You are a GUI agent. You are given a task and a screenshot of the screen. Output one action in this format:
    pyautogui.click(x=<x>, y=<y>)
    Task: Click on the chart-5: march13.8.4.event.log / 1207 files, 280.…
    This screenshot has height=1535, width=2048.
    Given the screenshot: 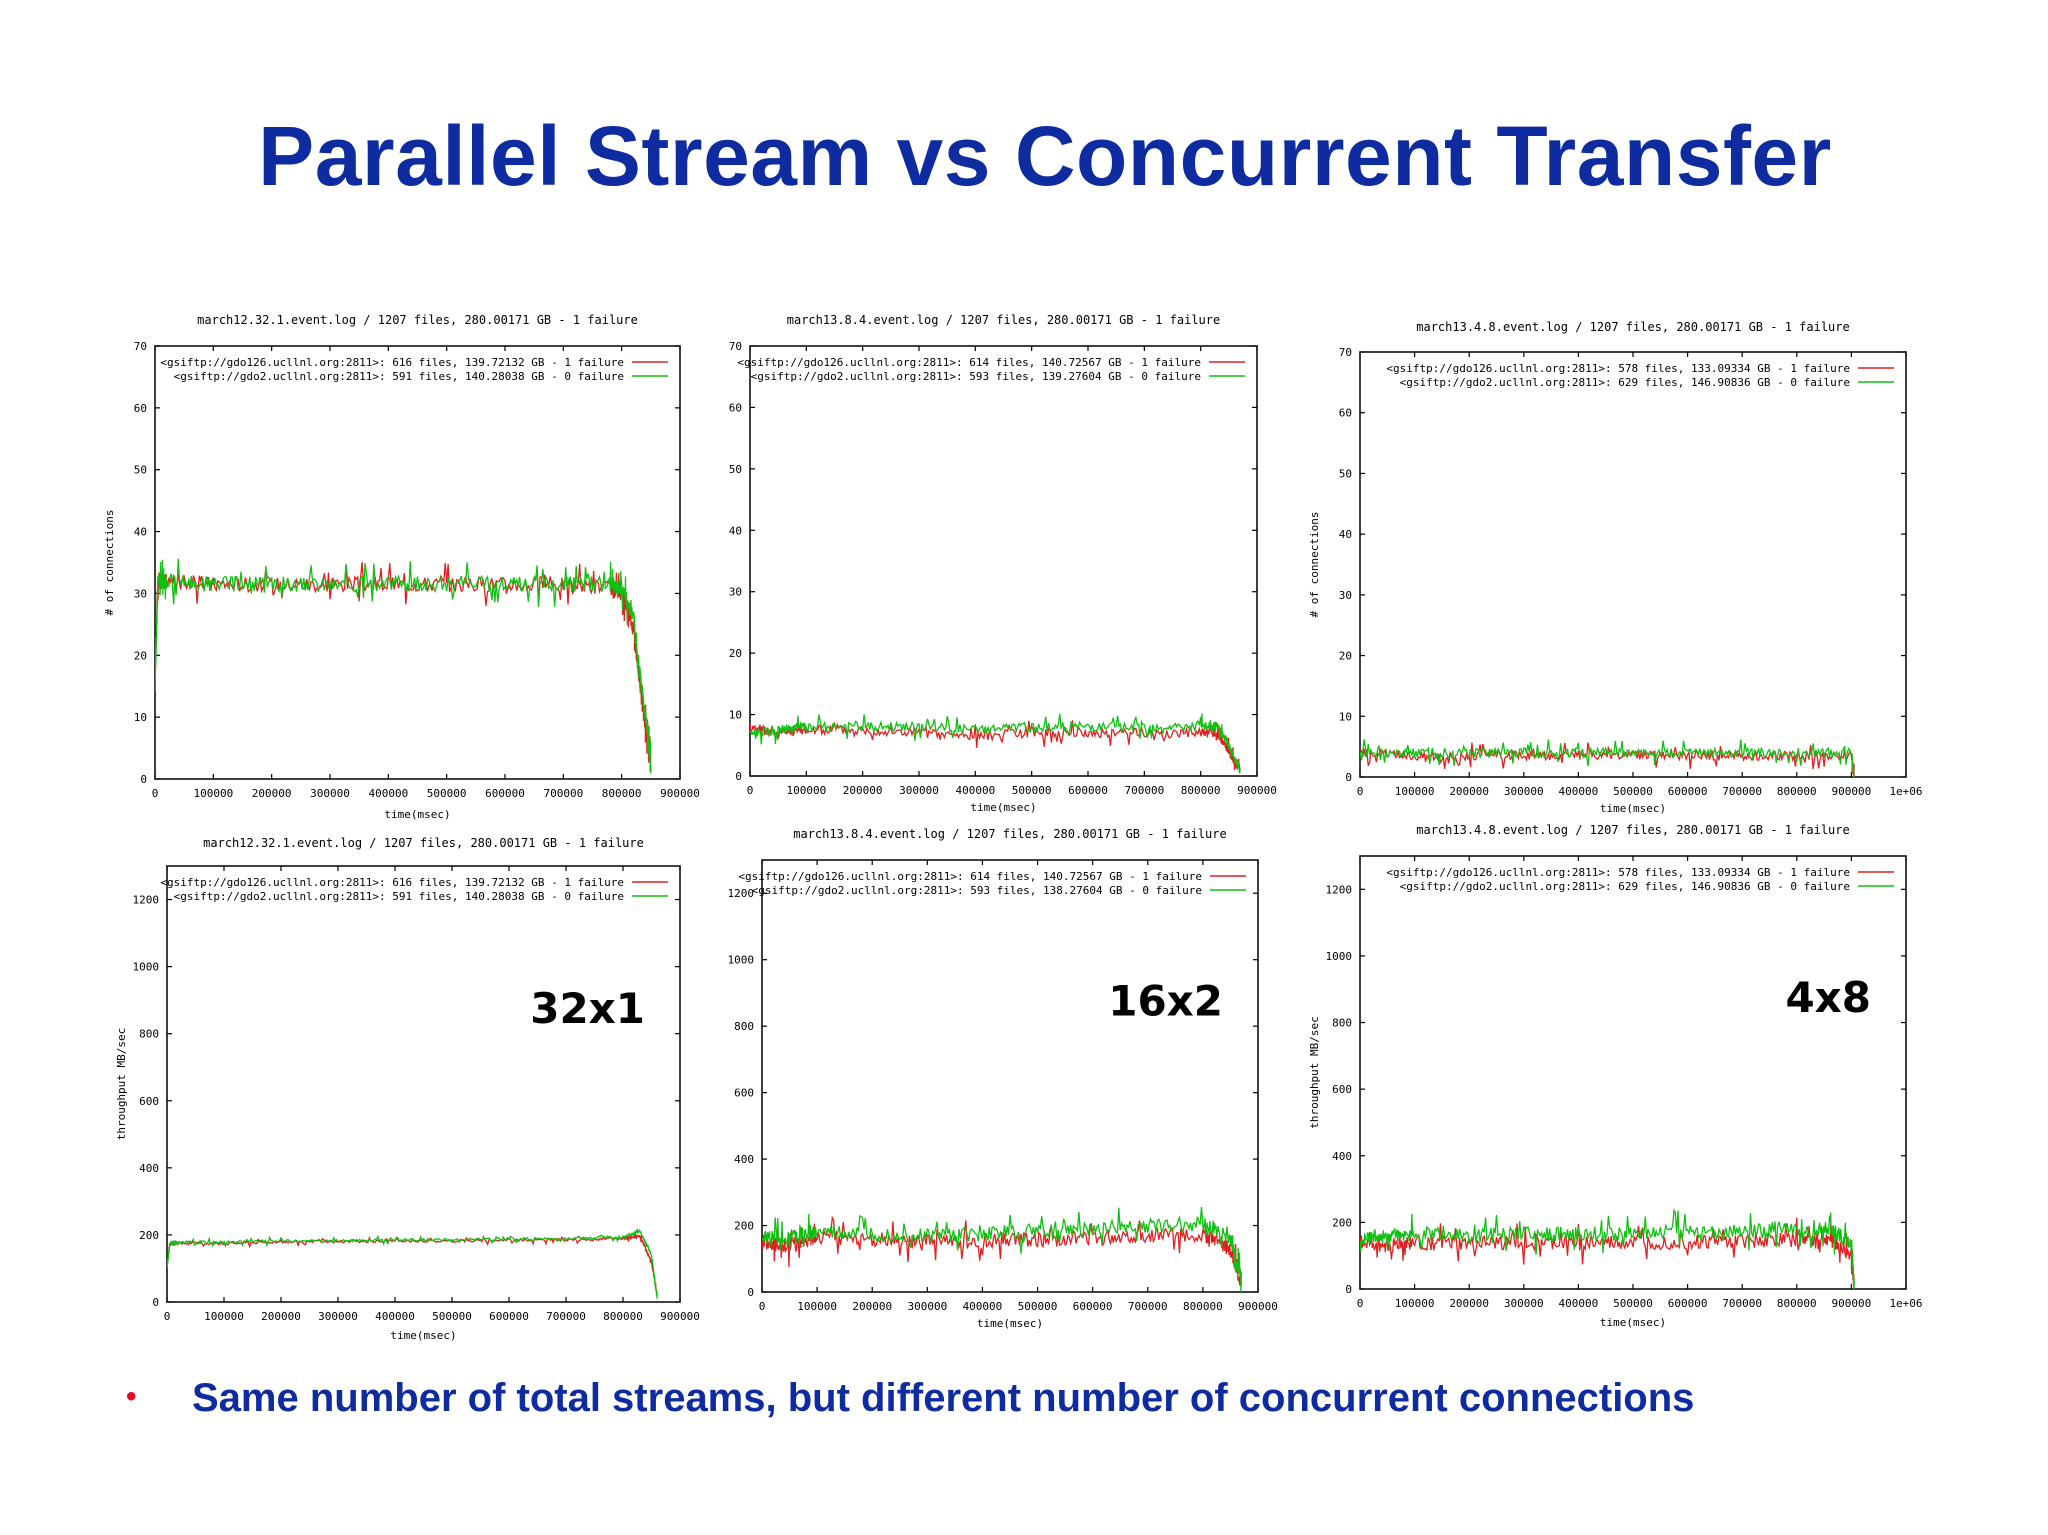 What is the action you would take?
    pyautogui.click(x=1003, y=1078)
    